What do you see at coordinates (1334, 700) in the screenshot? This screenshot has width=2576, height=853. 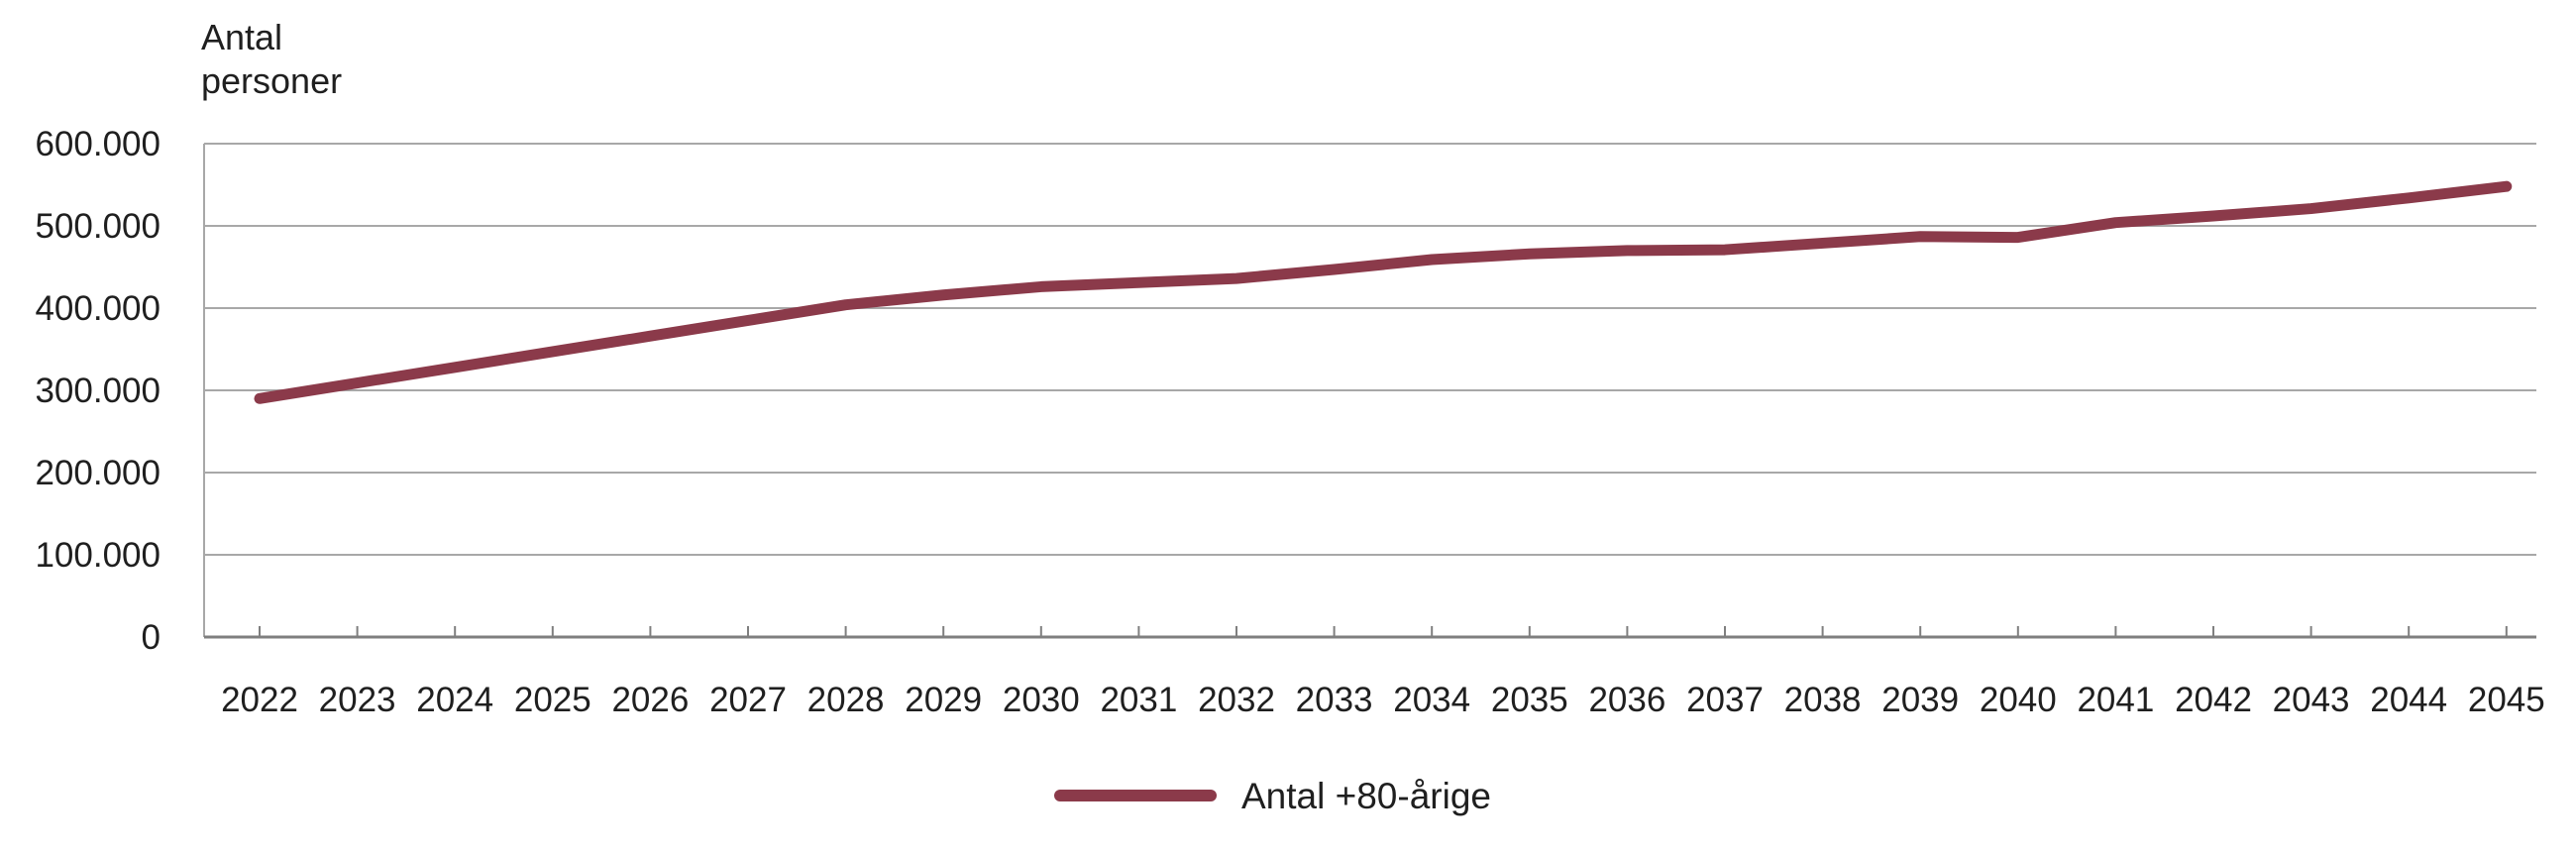 I see `x-tick-label-2033: 2033` at bounding box center [1334, 700].